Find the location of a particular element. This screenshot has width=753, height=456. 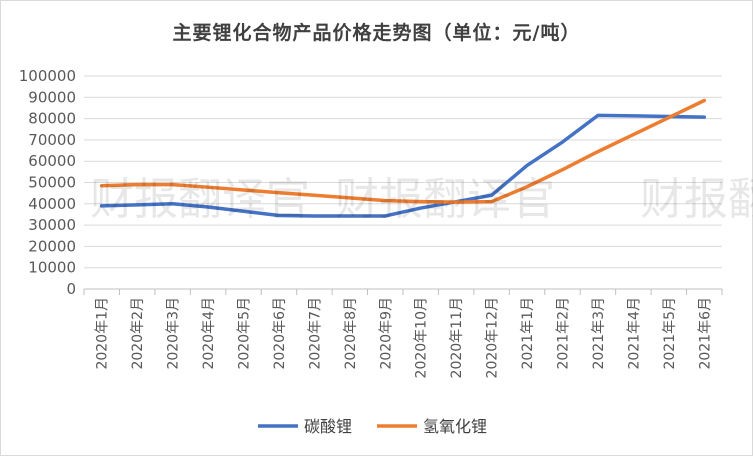

x-tick-label: 2021年3月 is located at coordinates (599, 333).